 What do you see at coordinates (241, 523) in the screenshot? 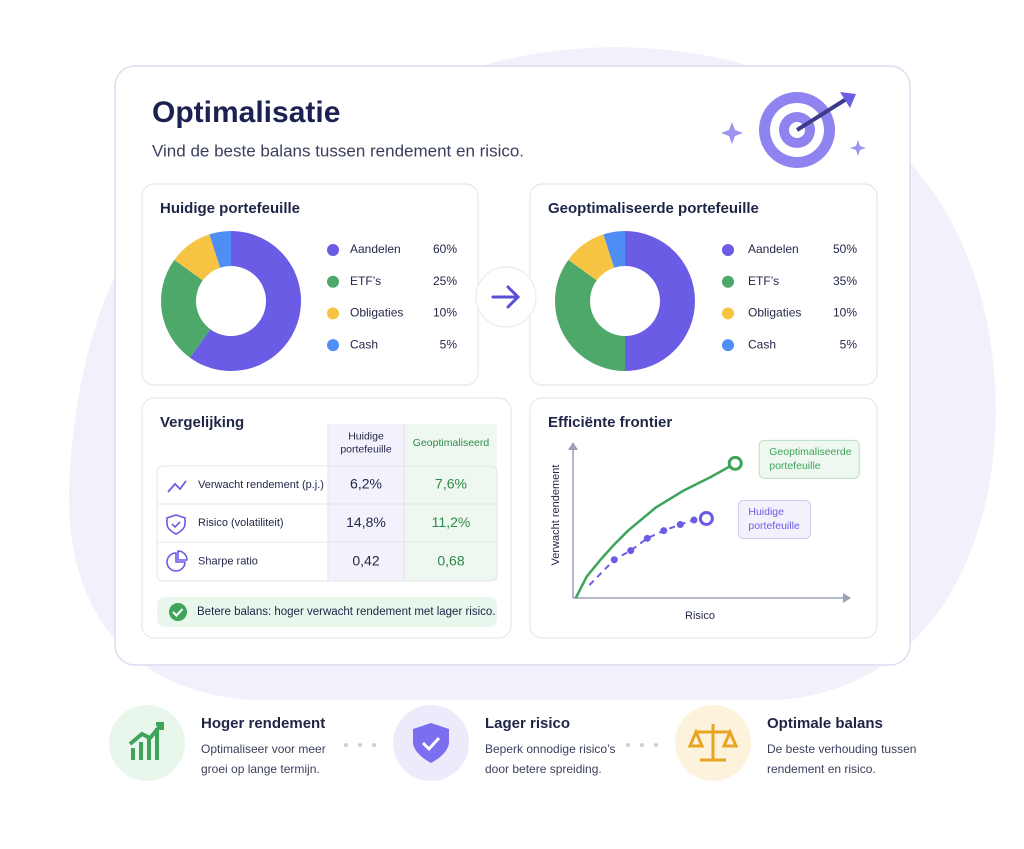
I see `row-label: Risico (volatiliteit)` at bounding box center [241, 523].